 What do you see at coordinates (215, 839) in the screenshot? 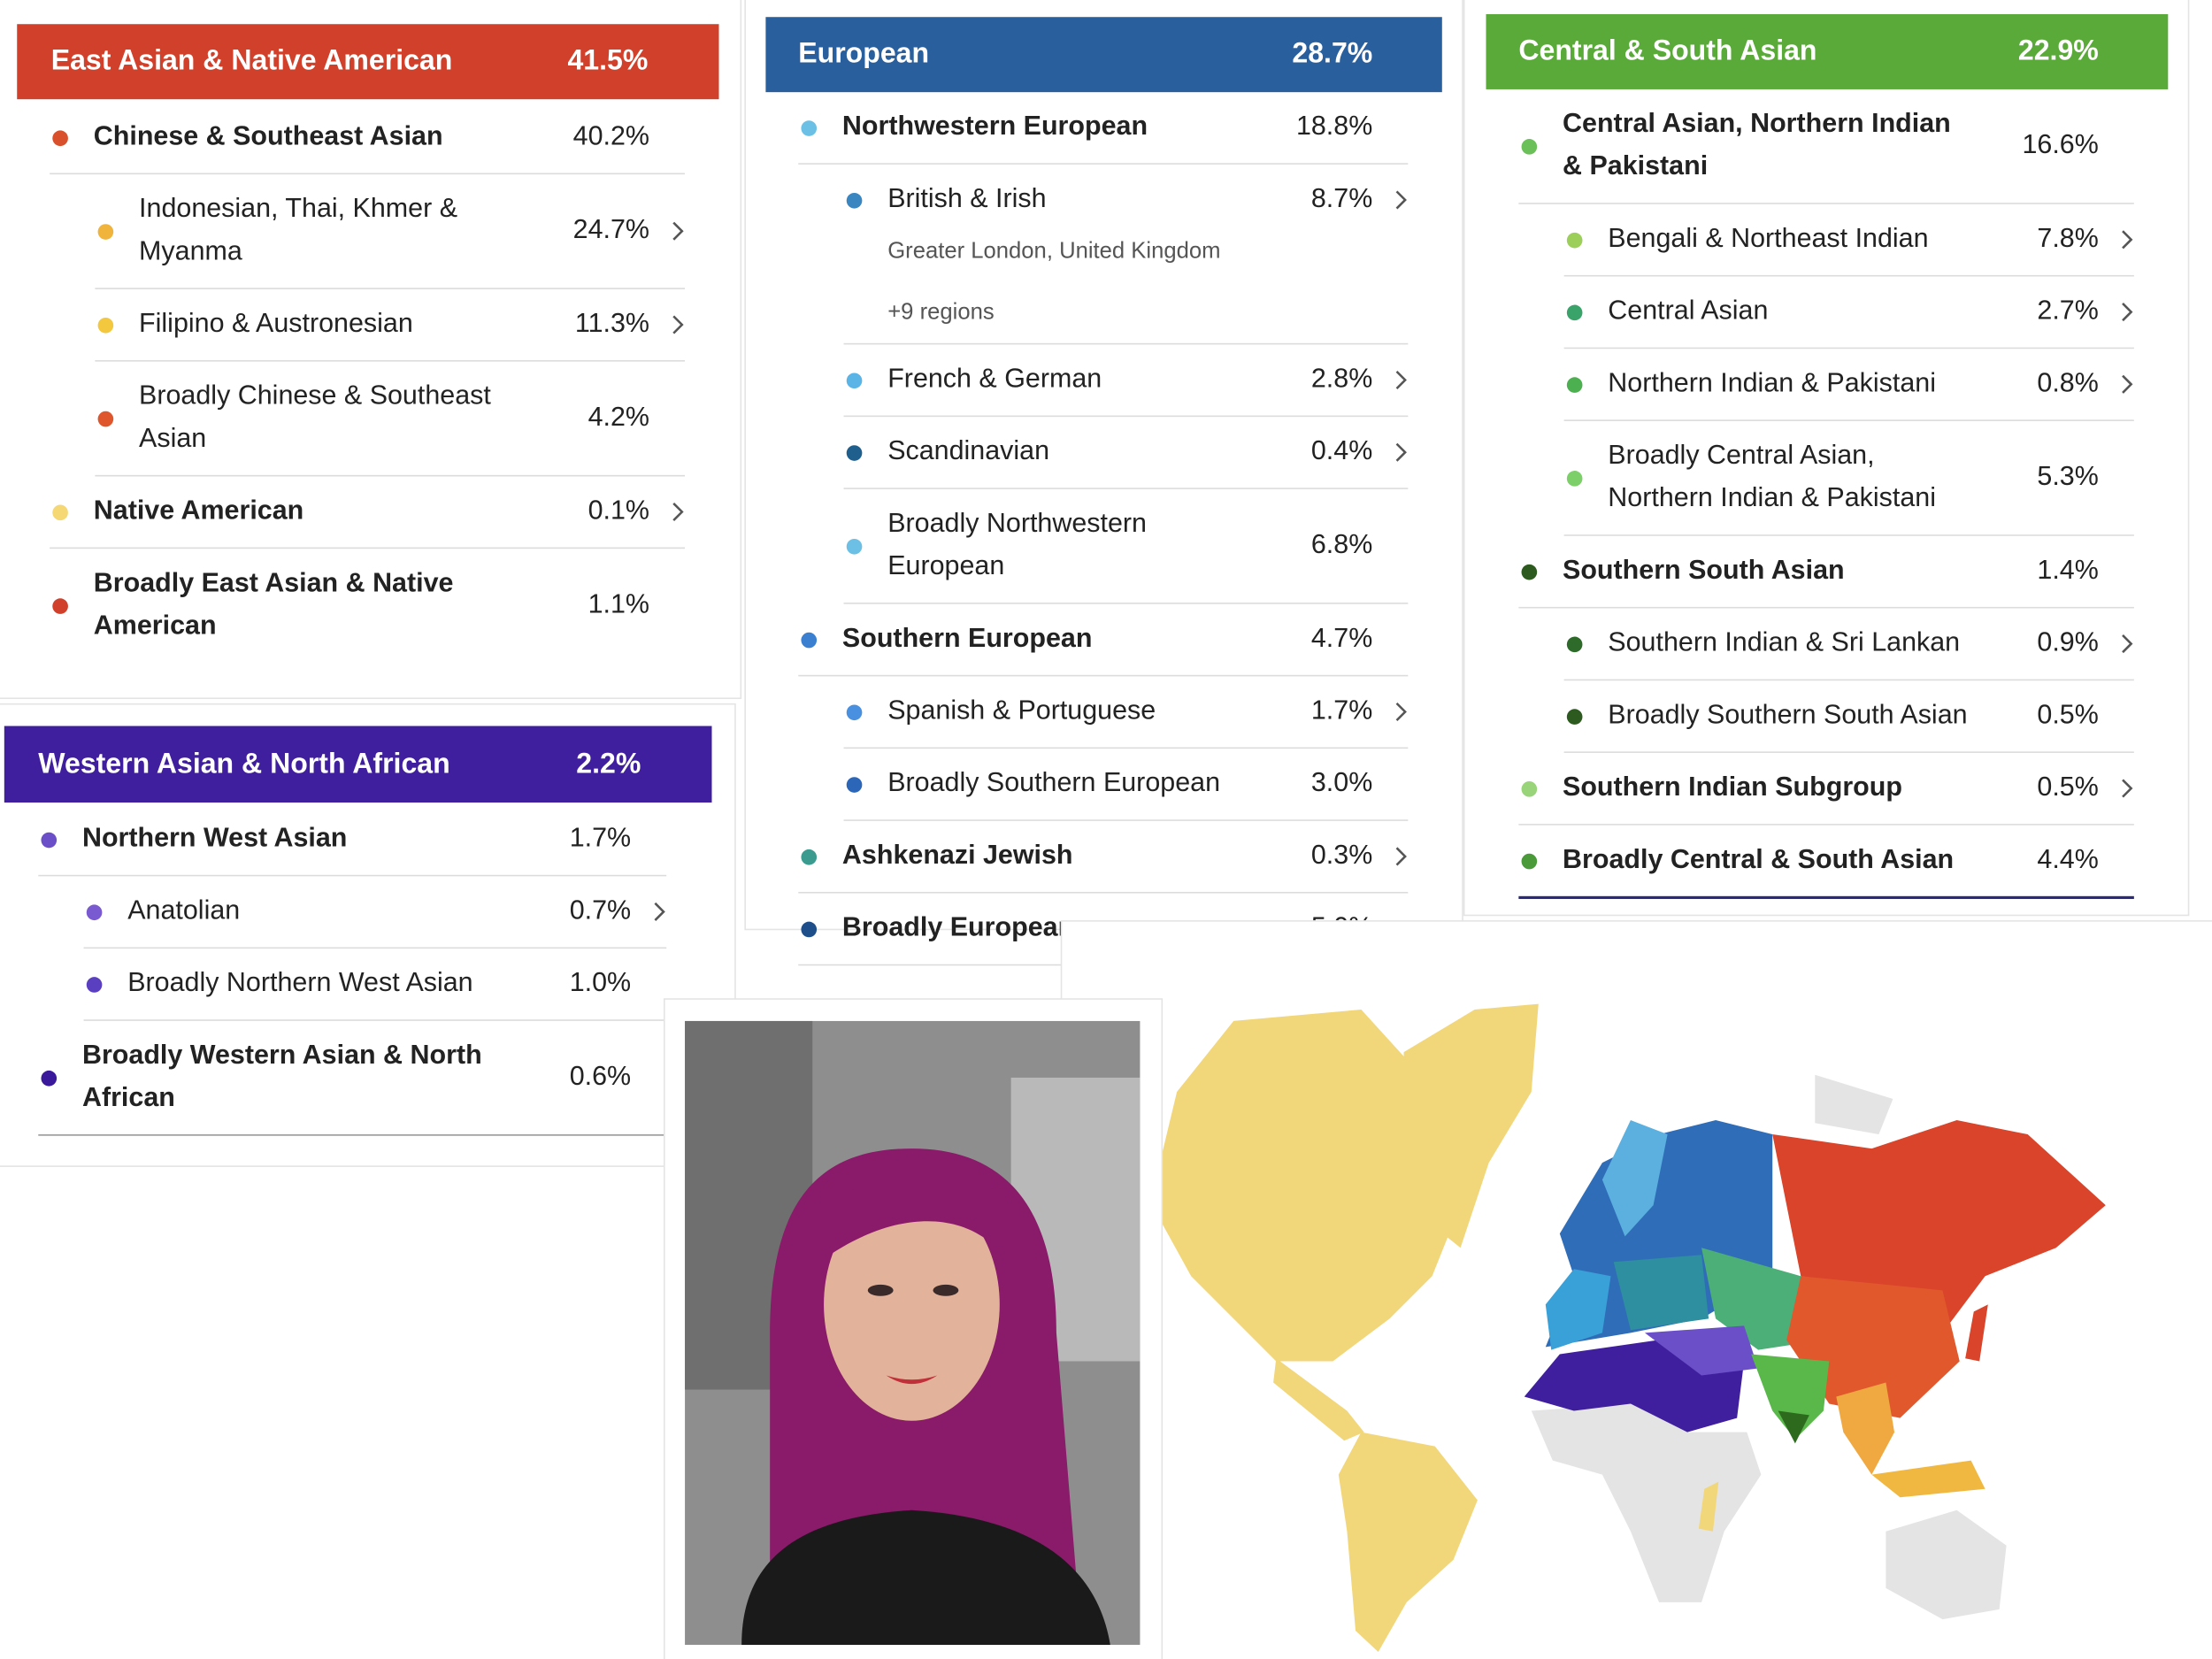
I see `label-text: Northern West Asian` at bounding box center [215, 839].